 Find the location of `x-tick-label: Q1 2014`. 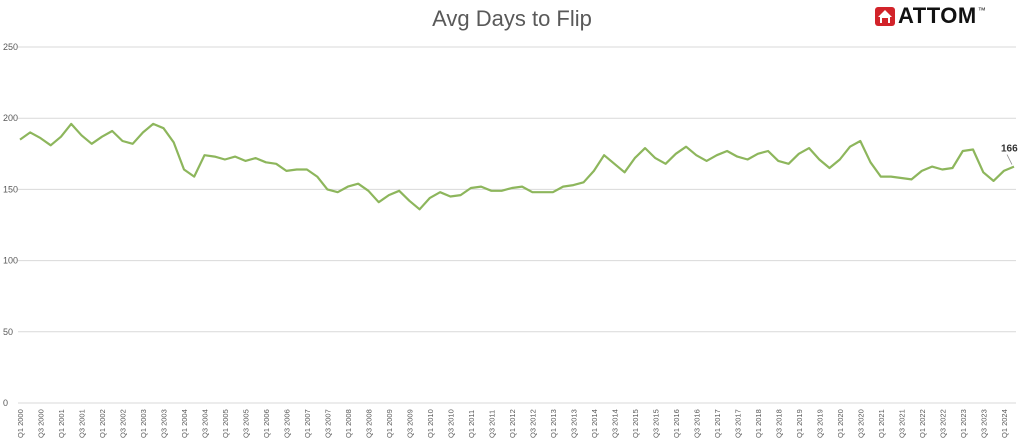

x-tick-label: Q1 2014 is located at coordinates (594, 423).